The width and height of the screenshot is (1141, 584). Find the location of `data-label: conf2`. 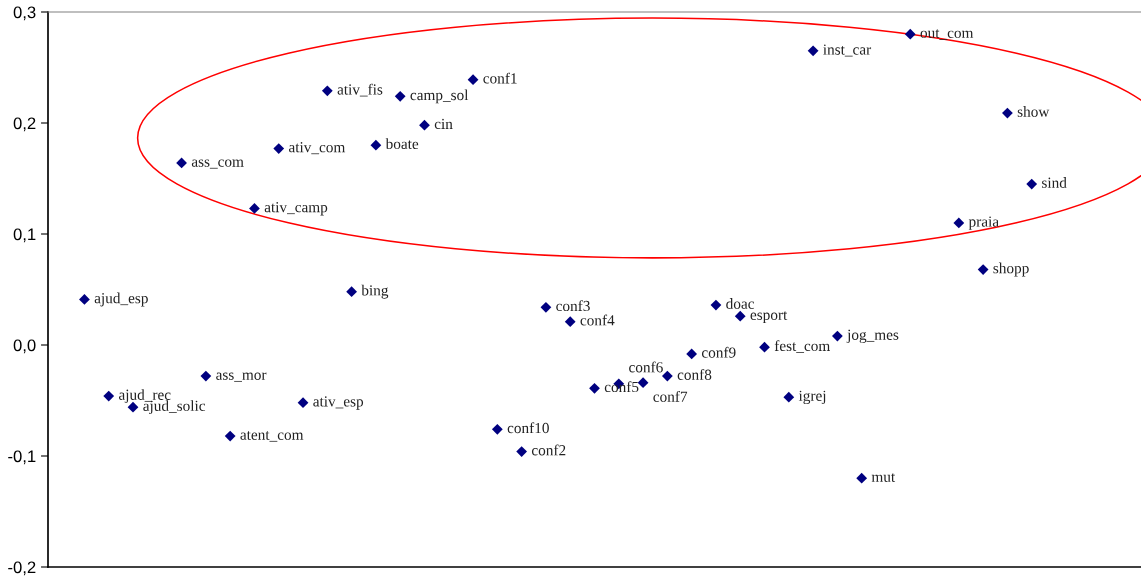

data-label: conf2 is located at coordinates (548, 450).